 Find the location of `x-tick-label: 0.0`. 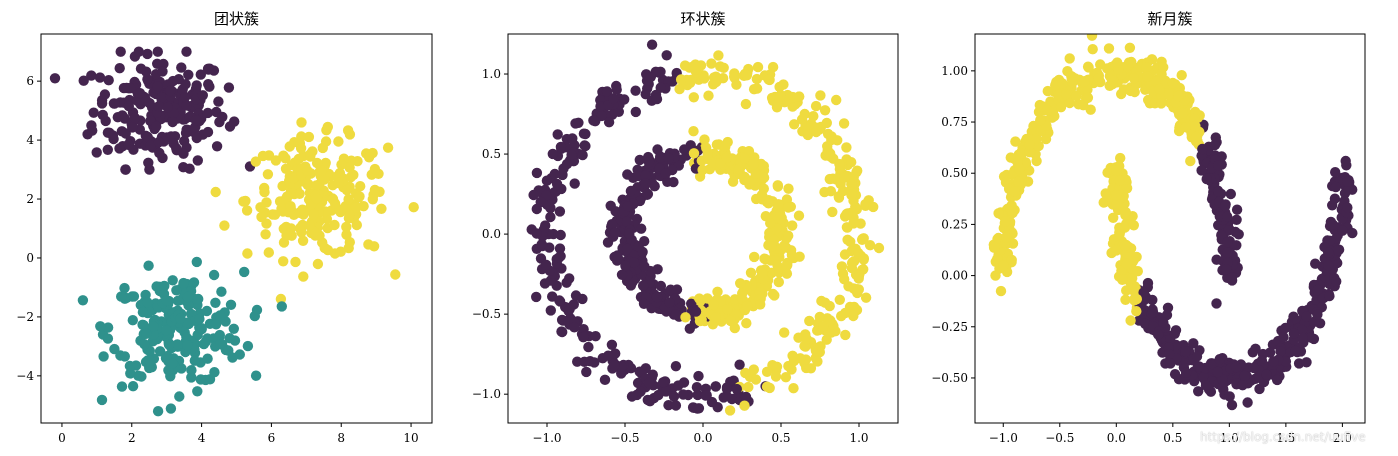

x-tick-label: 0.0 is located at coordinates (1116, 438).